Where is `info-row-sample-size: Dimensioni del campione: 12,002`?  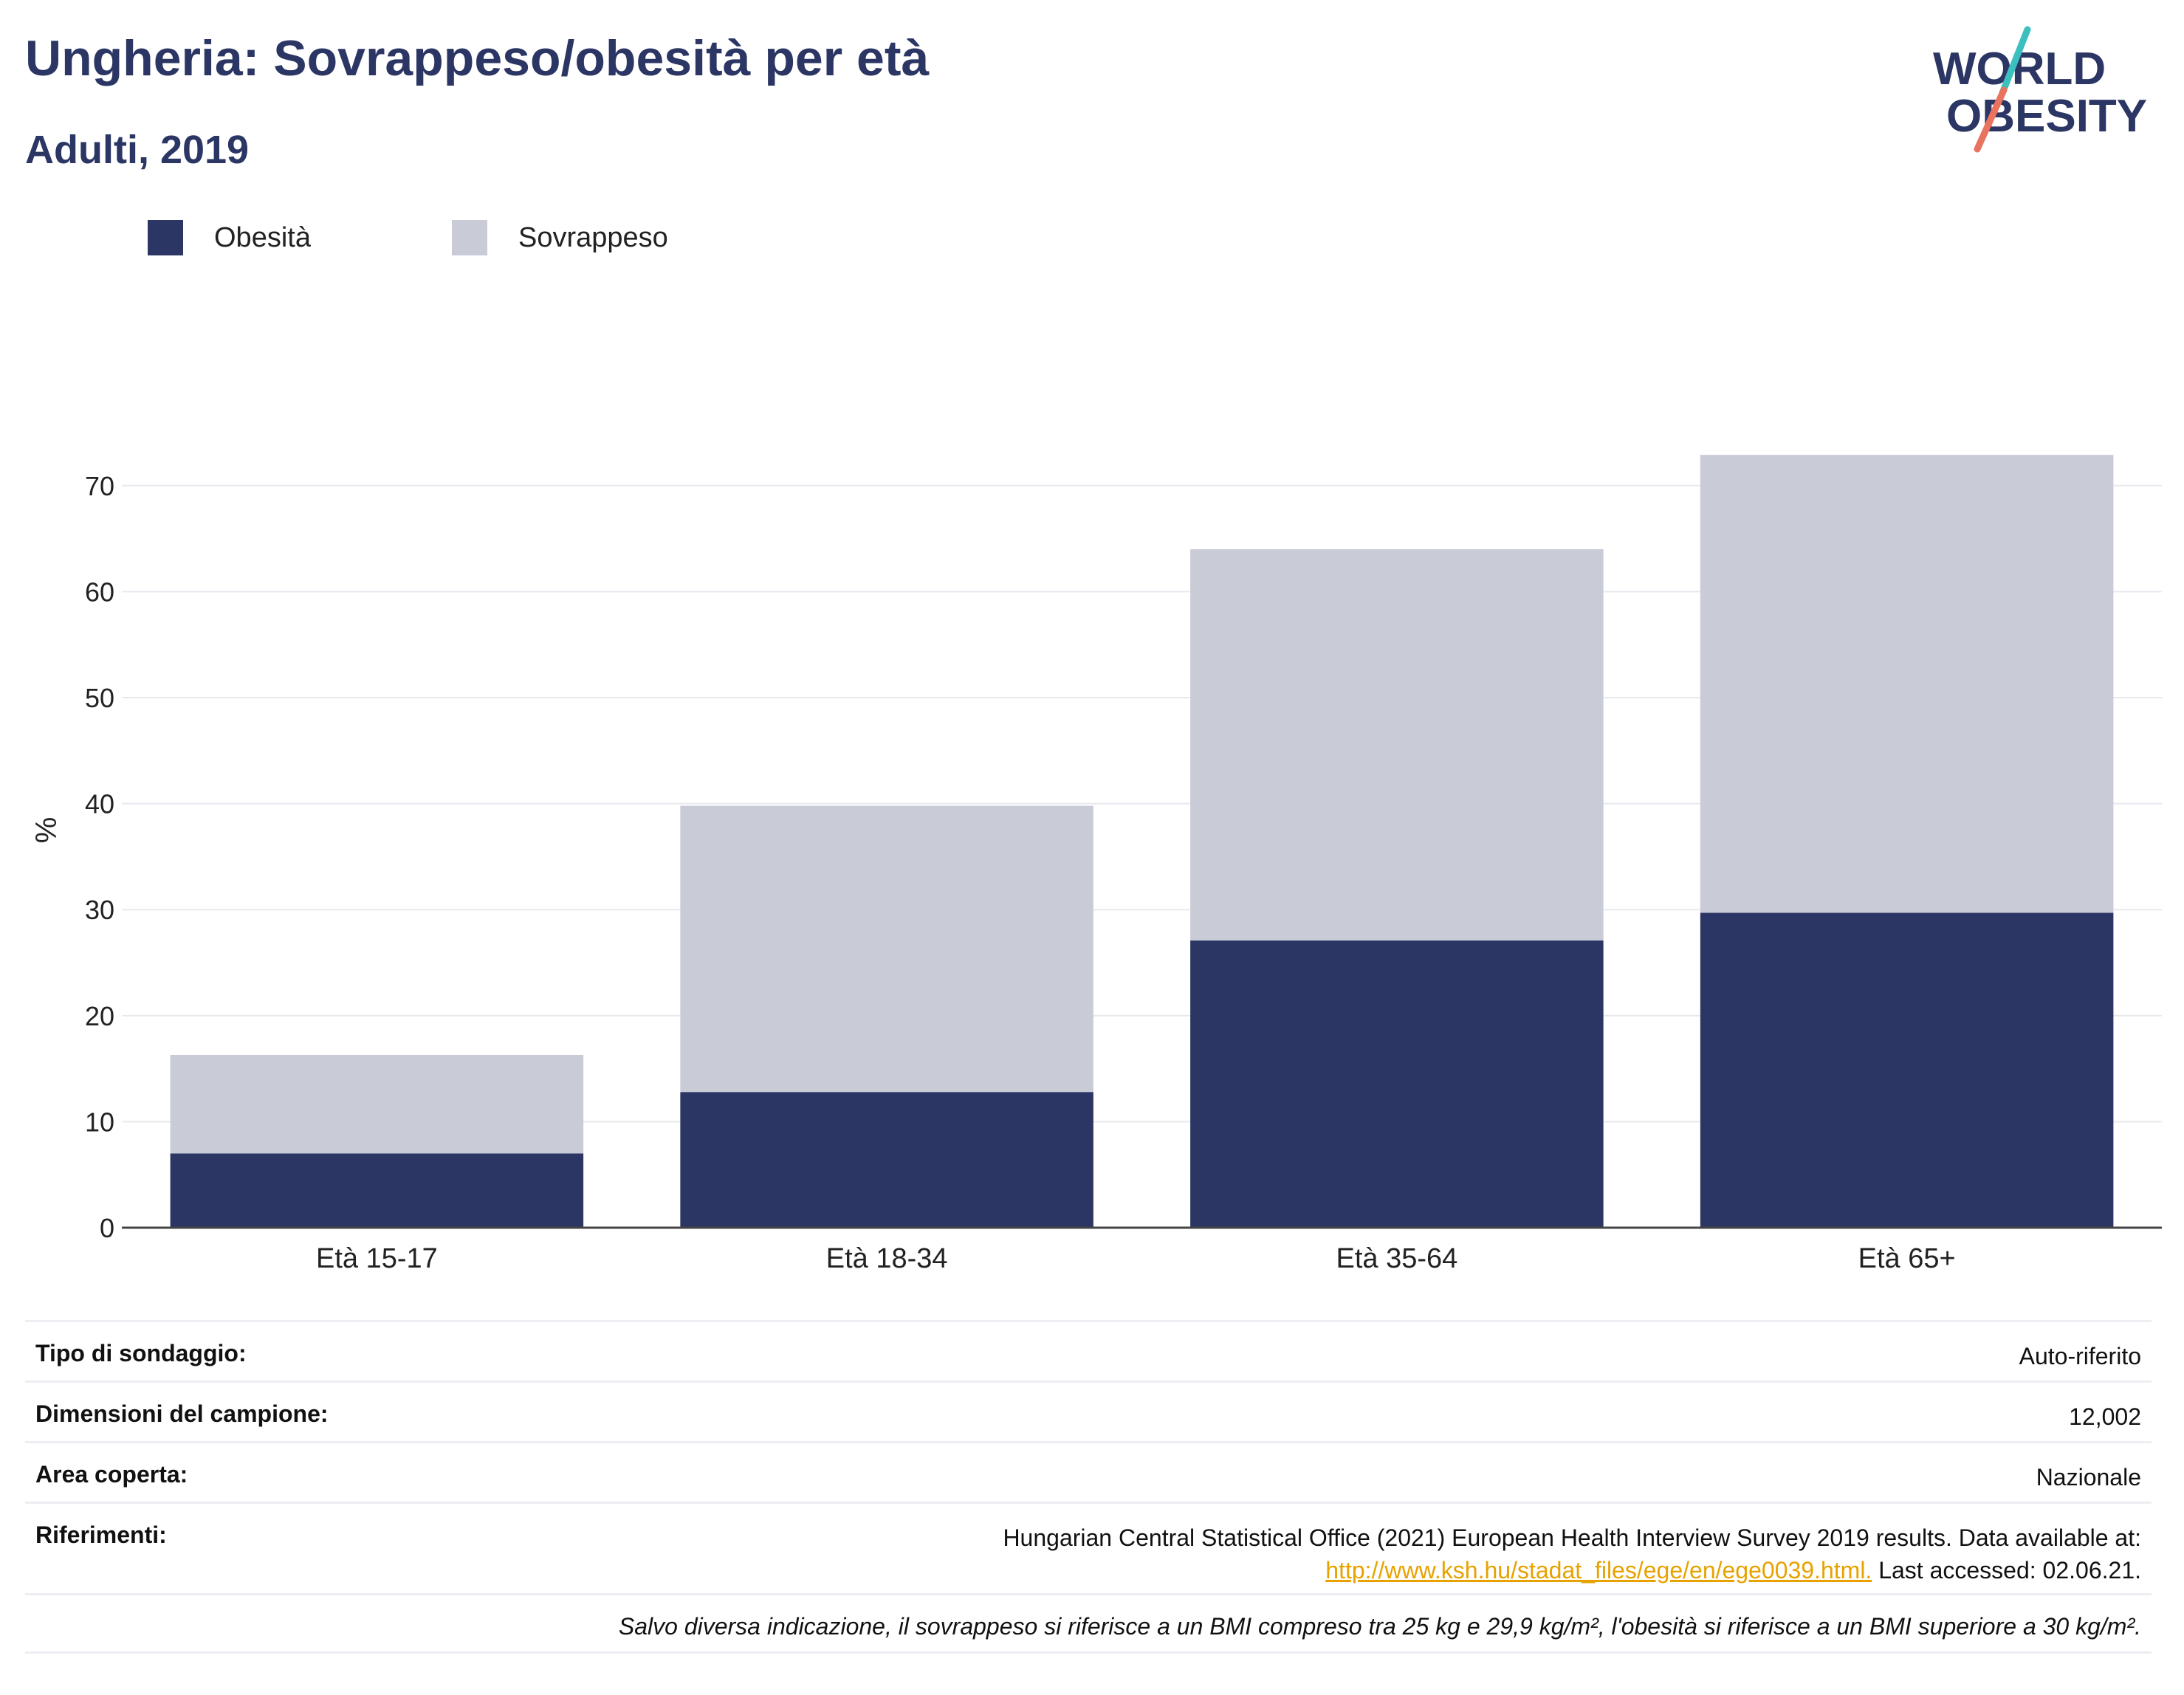
info-row-sample-size: Dimensioni del campione: 12,002 is located at coordinates (1089, 1411).